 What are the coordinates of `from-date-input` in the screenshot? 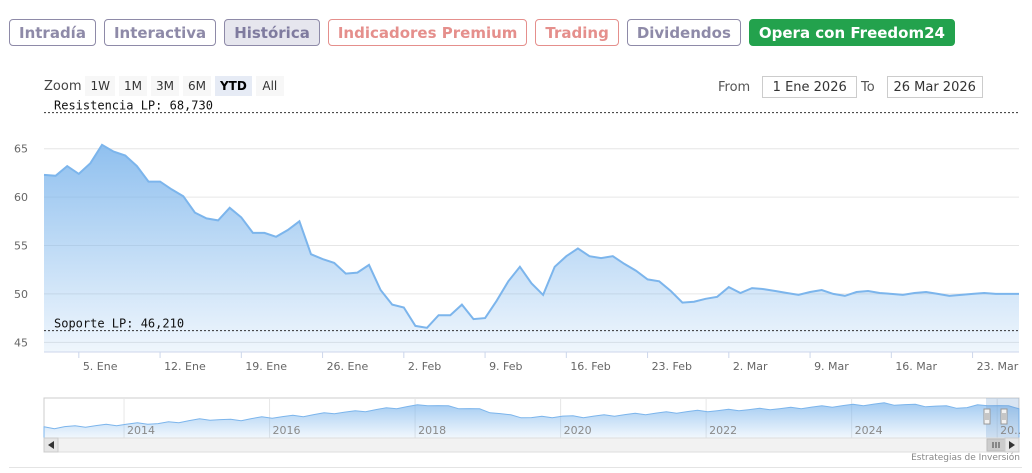 It's located at (810, 87).